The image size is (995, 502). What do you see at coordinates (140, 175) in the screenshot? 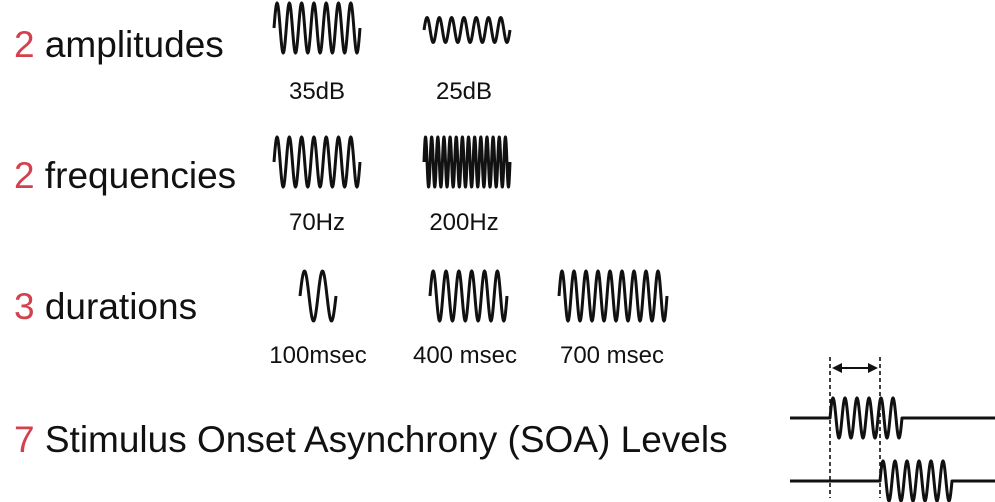
I see `label-frequencies: frequencies` at bounding box center [140, 175].